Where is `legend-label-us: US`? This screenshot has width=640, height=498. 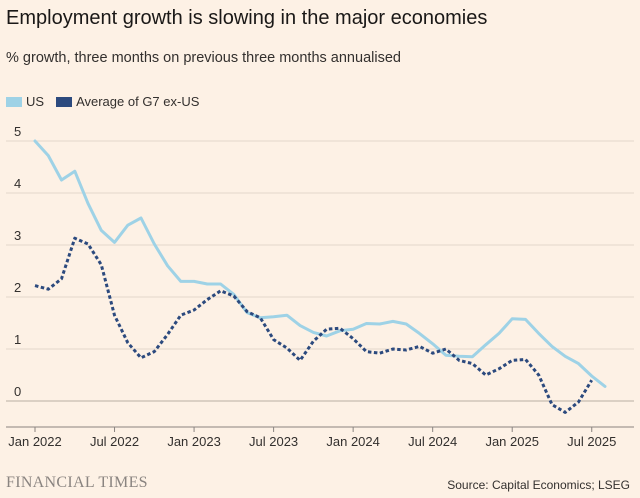
legend-label-us: US is located at coordinates (35, 101).